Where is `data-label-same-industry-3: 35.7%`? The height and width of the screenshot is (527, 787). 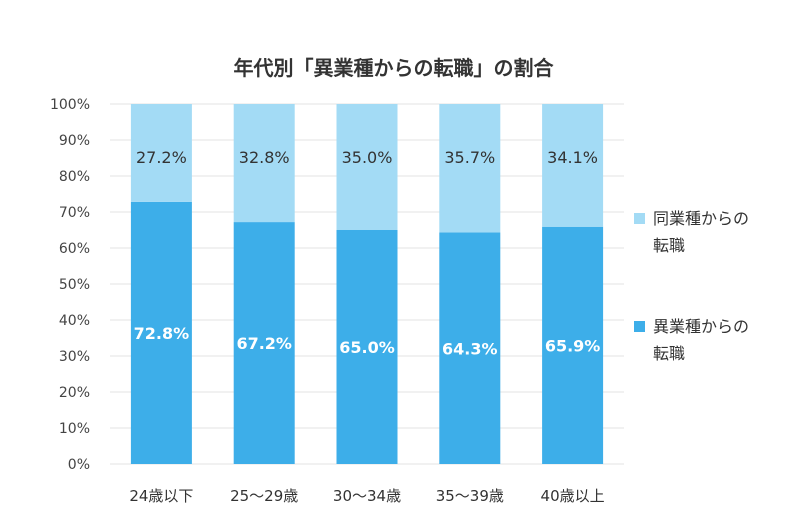 data-label-same-industry-3: 35.7% is located at coordinates (469, 157).